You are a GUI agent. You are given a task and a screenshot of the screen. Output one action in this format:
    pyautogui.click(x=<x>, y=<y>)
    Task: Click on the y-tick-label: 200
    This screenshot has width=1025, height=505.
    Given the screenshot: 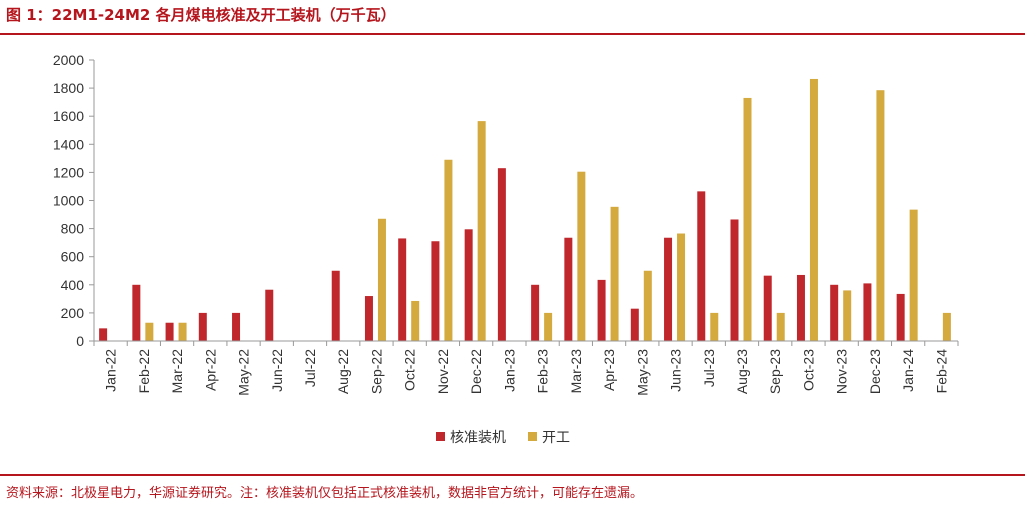 What is the action you would take?
    pyautogui.click(x=73, y=313)
    